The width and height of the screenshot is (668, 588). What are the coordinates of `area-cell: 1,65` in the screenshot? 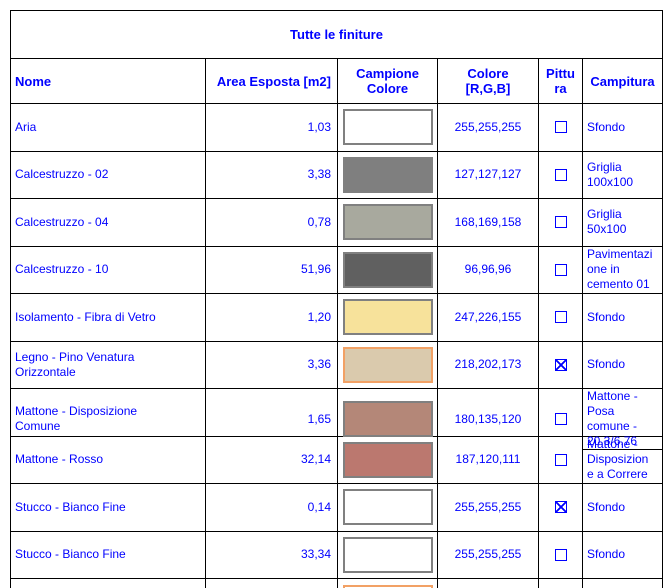 It's located at (272, 419).